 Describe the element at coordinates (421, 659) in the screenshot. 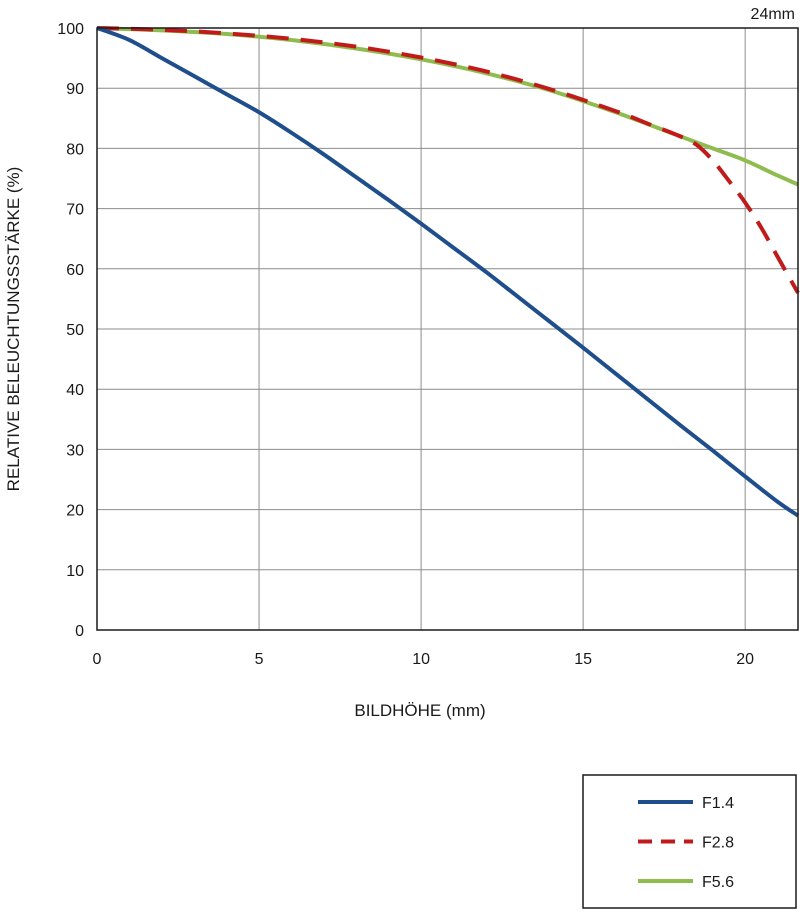

I see `x-tick-label: 10` at that location.